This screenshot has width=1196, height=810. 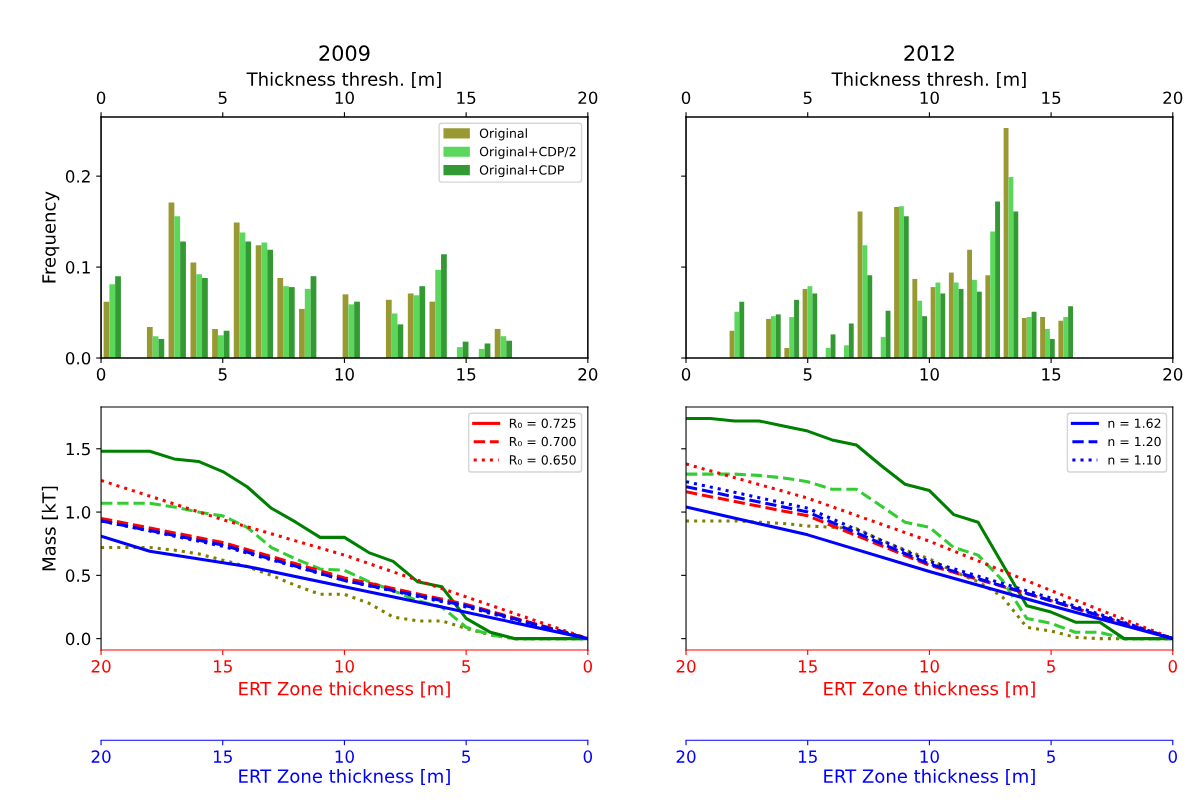 I want to click on legend-label: R₀ = 0.725, so click(x=542, y=423).